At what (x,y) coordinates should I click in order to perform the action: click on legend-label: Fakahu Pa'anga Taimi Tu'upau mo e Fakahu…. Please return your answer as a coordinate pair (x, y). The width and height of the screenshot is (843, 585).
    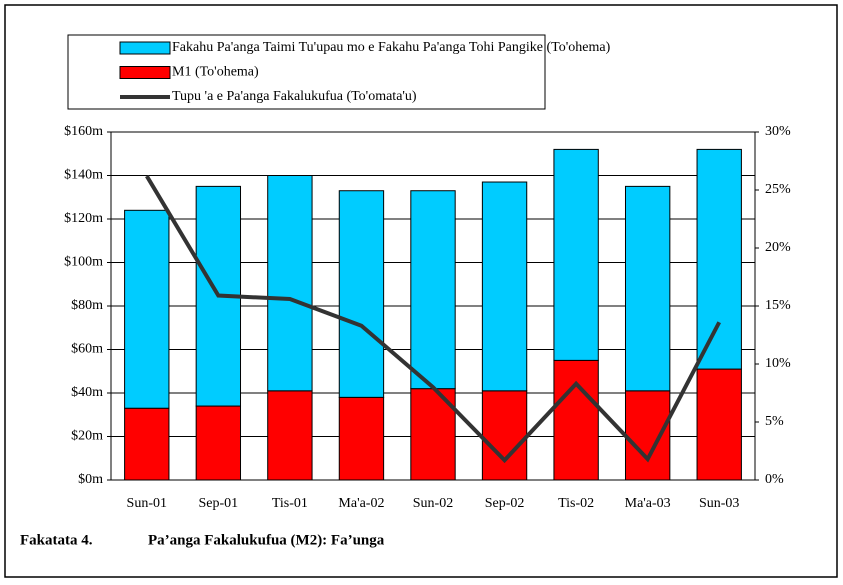
    Looking at the image, I should click on (391, 47).